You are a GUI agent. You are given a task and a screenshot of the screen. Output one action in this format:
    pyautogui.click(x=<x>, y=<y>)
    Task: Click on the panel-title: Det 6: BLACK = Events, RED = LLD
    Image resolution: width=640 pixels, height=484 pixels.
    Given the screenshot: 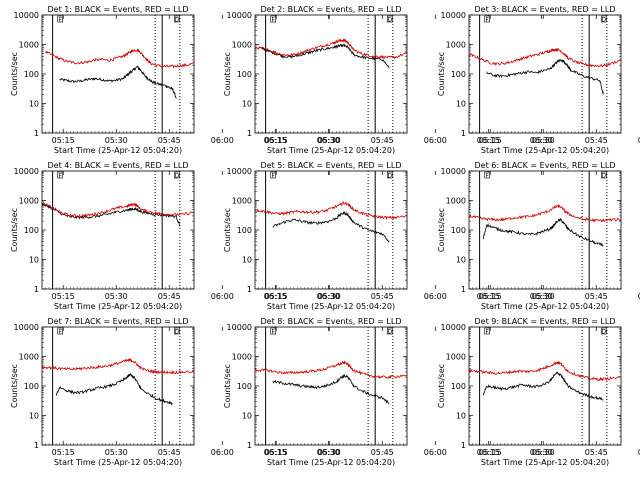 What is the action you would take?
    pyautogui.click(x=545, y=165)
    